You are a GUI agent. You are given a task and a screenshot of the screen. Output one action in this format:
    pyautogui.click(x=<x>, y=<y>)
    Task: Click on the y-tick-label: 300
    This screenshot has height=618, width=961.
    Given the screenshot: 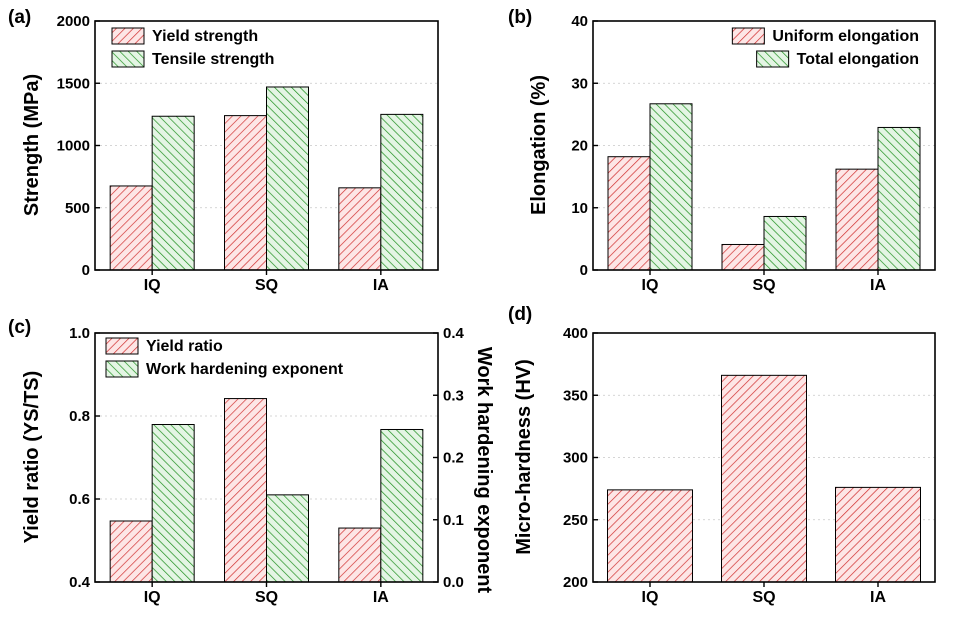 What is the action you would take?
    pyautogui.click(x=575, y=458)
    